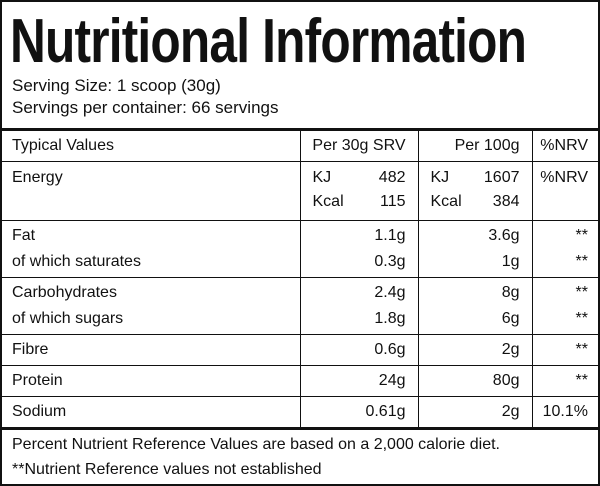 The height and width of the screenshot is (486, 600). What do you see at coordinates (268, 41) in the screenshot?
I see `title: Nutritional Information` at bounding box center [268, 41].